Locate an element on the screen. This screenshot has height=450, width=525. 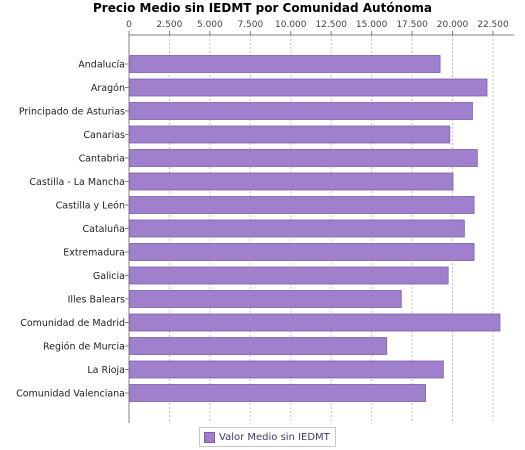
x-tick-label: 10.000 is located at coordinates (291, 25).